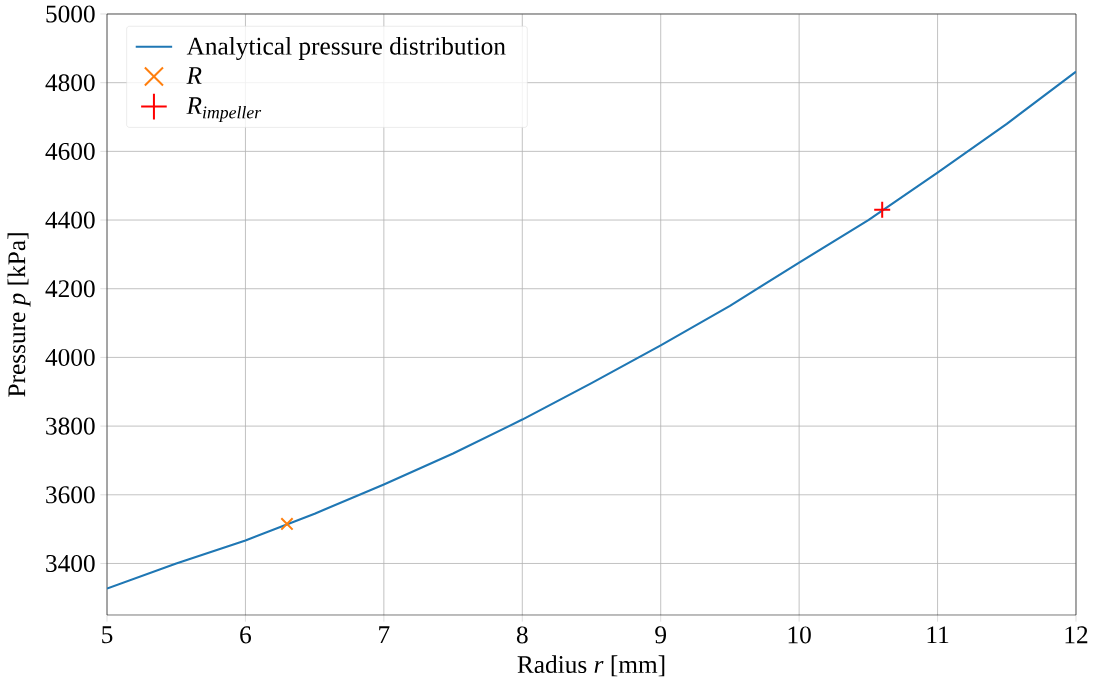  Describe the element at coordinates (19, 315) in the screenshot. I see `y-axis-title: Pressure p [kPa]` at that location.